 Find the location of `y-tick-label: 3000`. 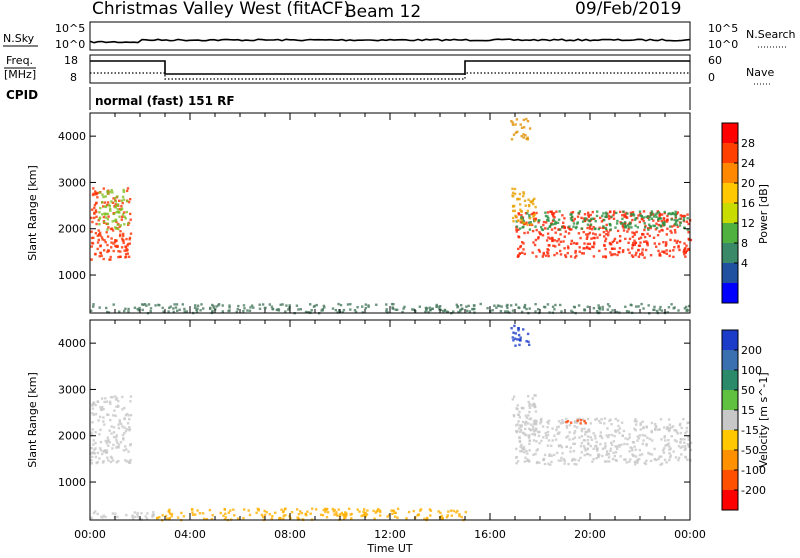

y-tick-label: 3000 is located at coordinates (72, 389).